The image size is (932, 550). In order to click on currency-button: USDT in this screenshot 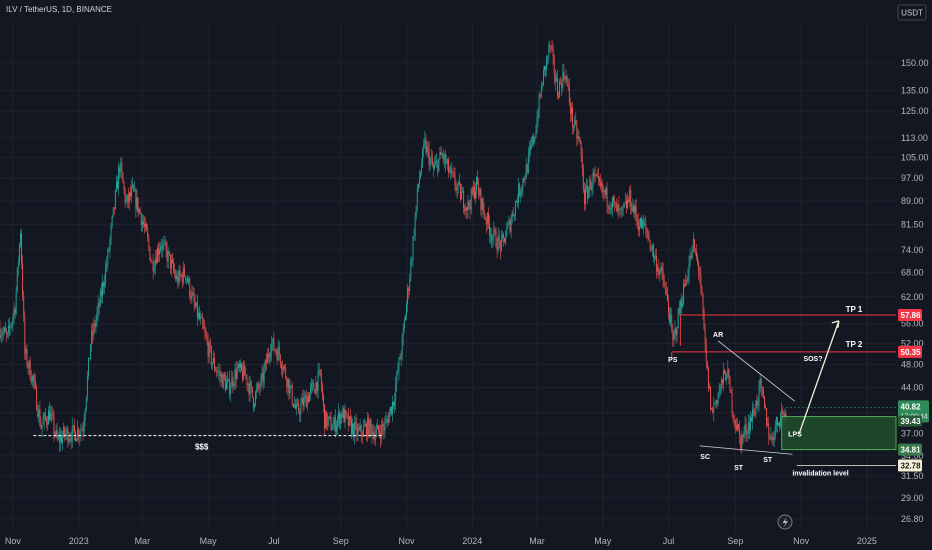, I will do `click(912, 12)`.